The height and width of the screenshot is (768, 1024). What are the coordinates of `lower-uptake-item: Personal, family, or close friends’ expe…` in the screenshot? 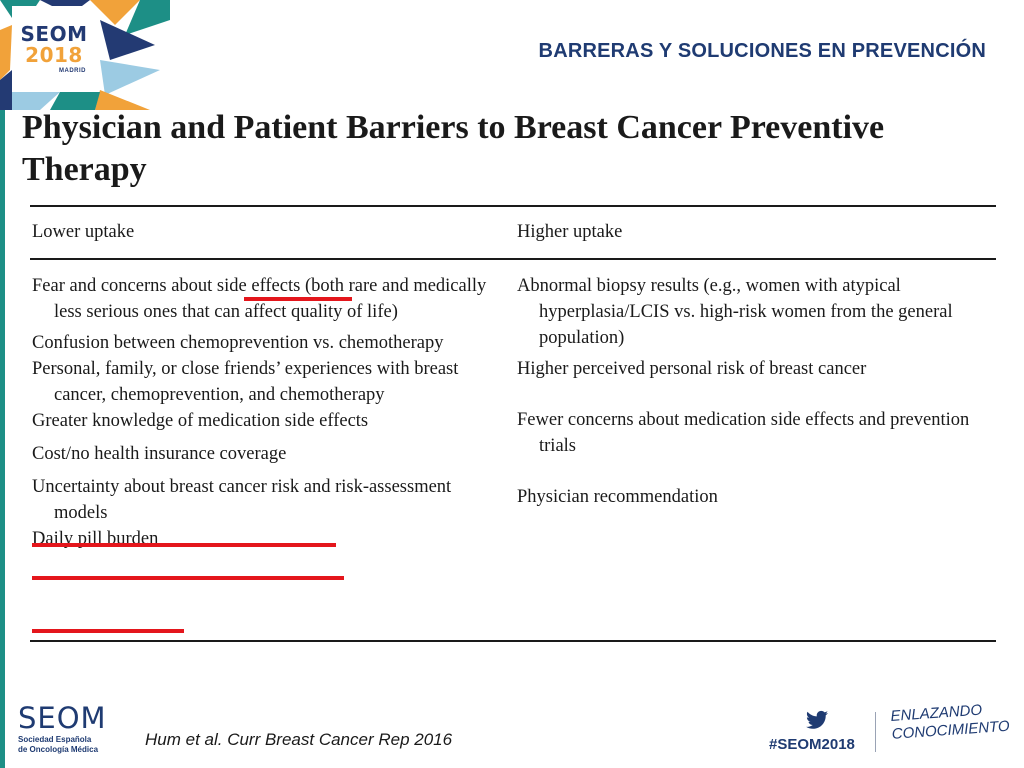 It's located at (245, 382).